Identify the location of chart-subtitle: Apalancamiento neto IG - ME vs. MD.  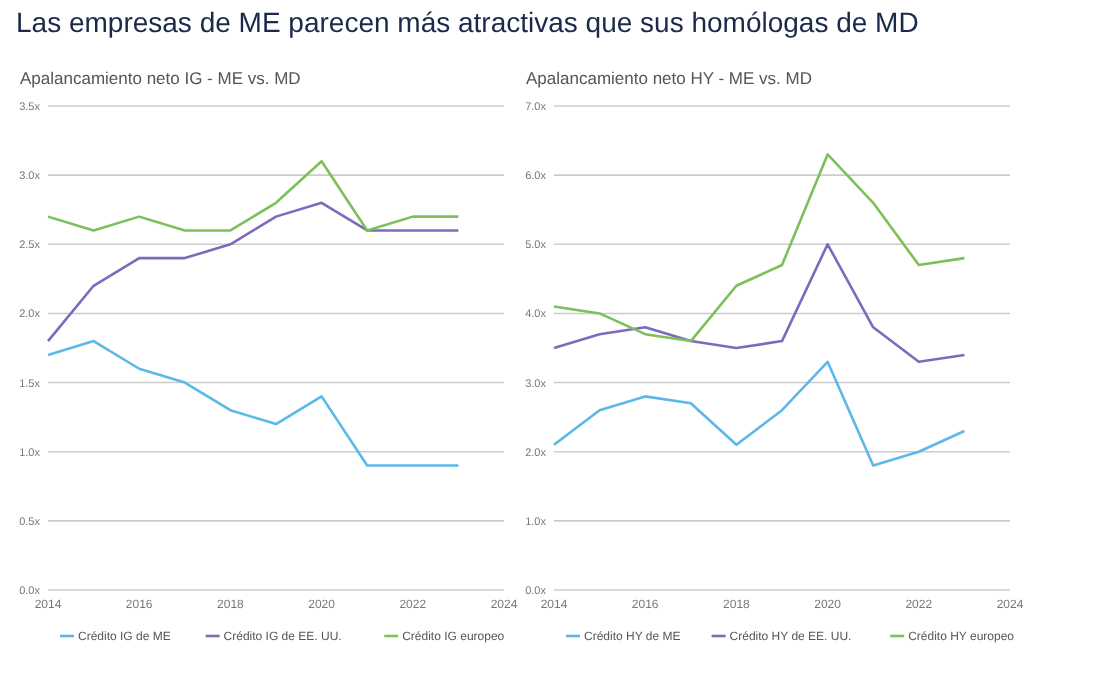
(160, 78).